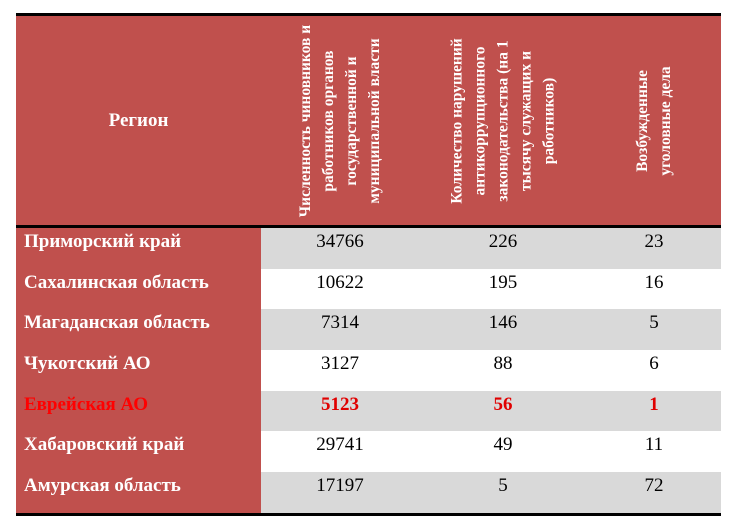 This screenshot has width=740, height=532. What do you see at coordinates (503, 452) in the screenshot?
I see `violations-value: 49` at bounding box center [503, 452].